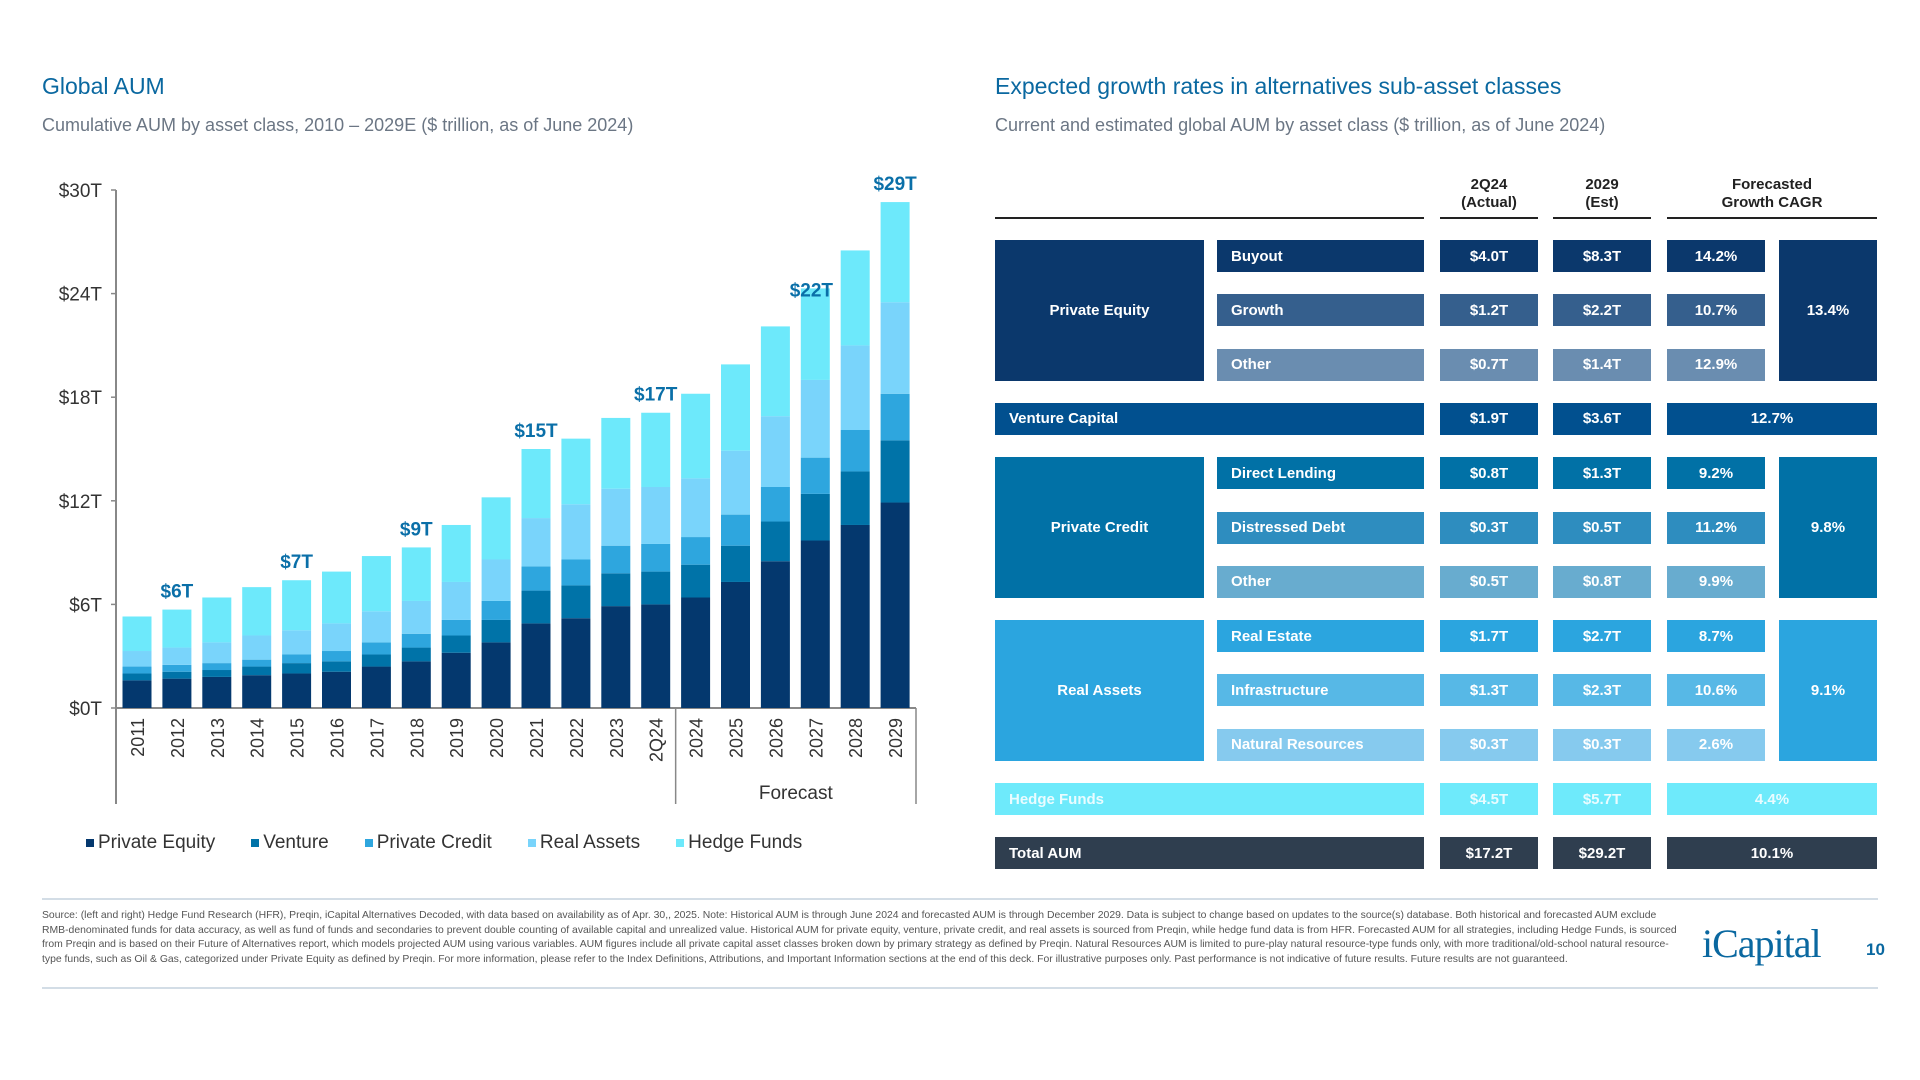 The width and height of the screenshot is (1920, 1080). I want to click on subclass-label: Distressed Debt, so click(1320, 527).